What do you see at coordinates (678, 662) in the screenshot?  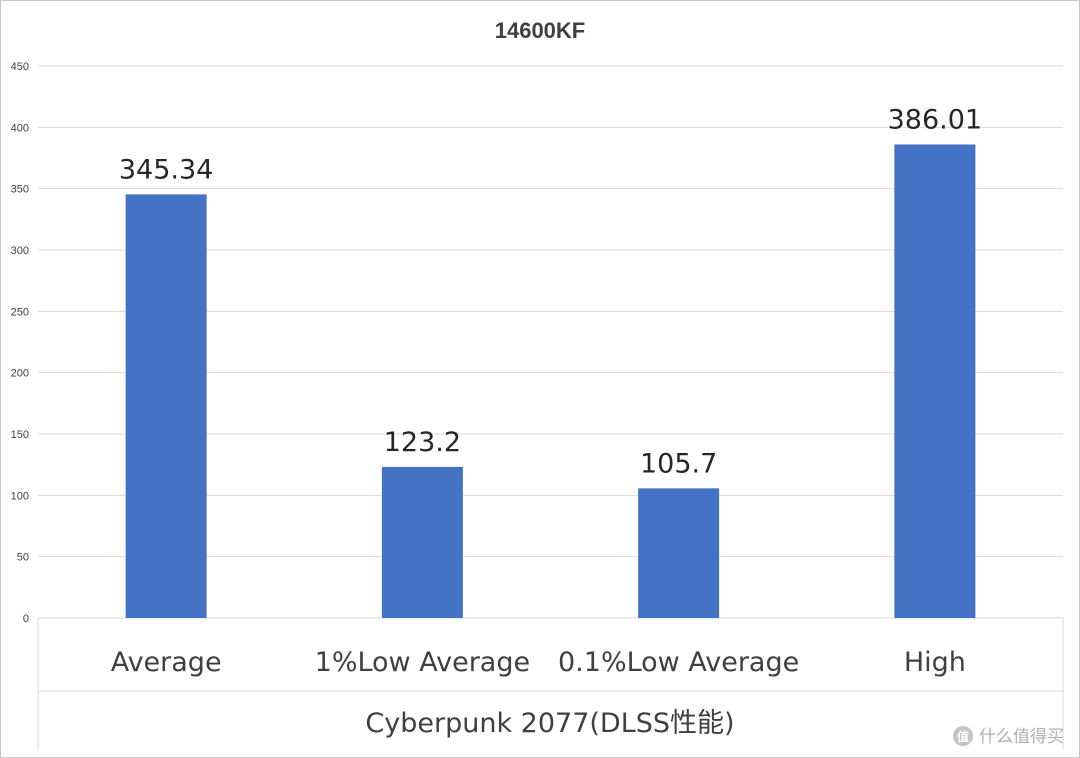 I see `category-label: 0.1%Low Average` at bounding box center [678, 662].